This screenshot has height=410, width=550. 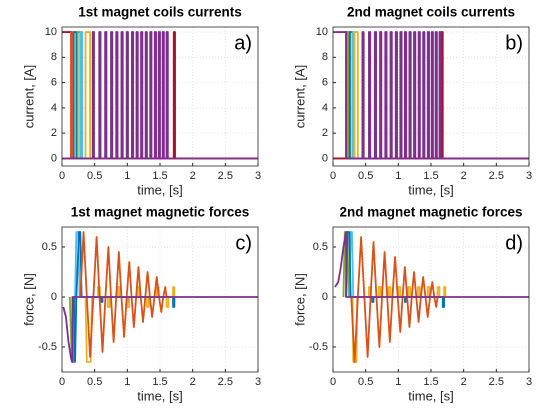 What do you see at coordinates (243, 43) in the screenshot?
I see `panel-label: a)` at bounding box center [243, 43].